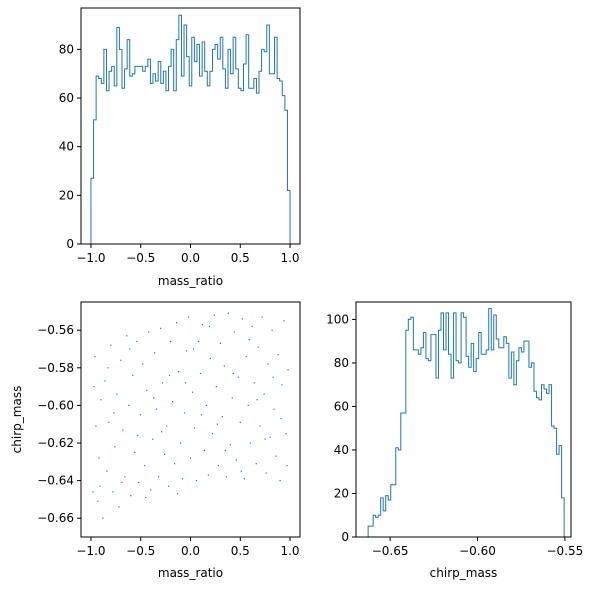  Describe the element at coordinates (140, 551) in the screenshot. I see `scatter-xtick-label: −0.5` at that location.